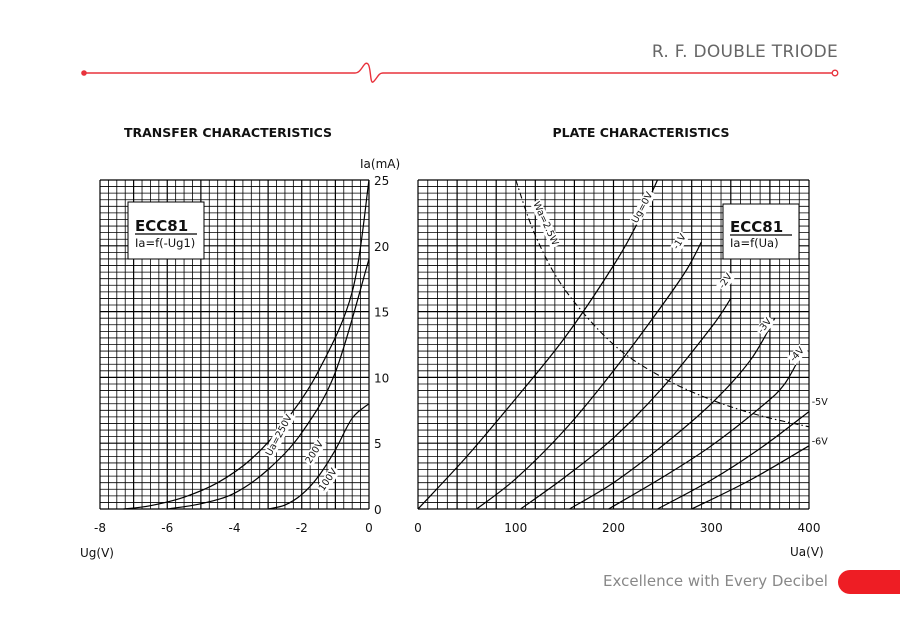 This screenshot has height=618, width=900. What do you see at coordinates (807, 552) in the screenshot?
I see `x-axis-label: Ua(V)` at bounding box center [807, 552].